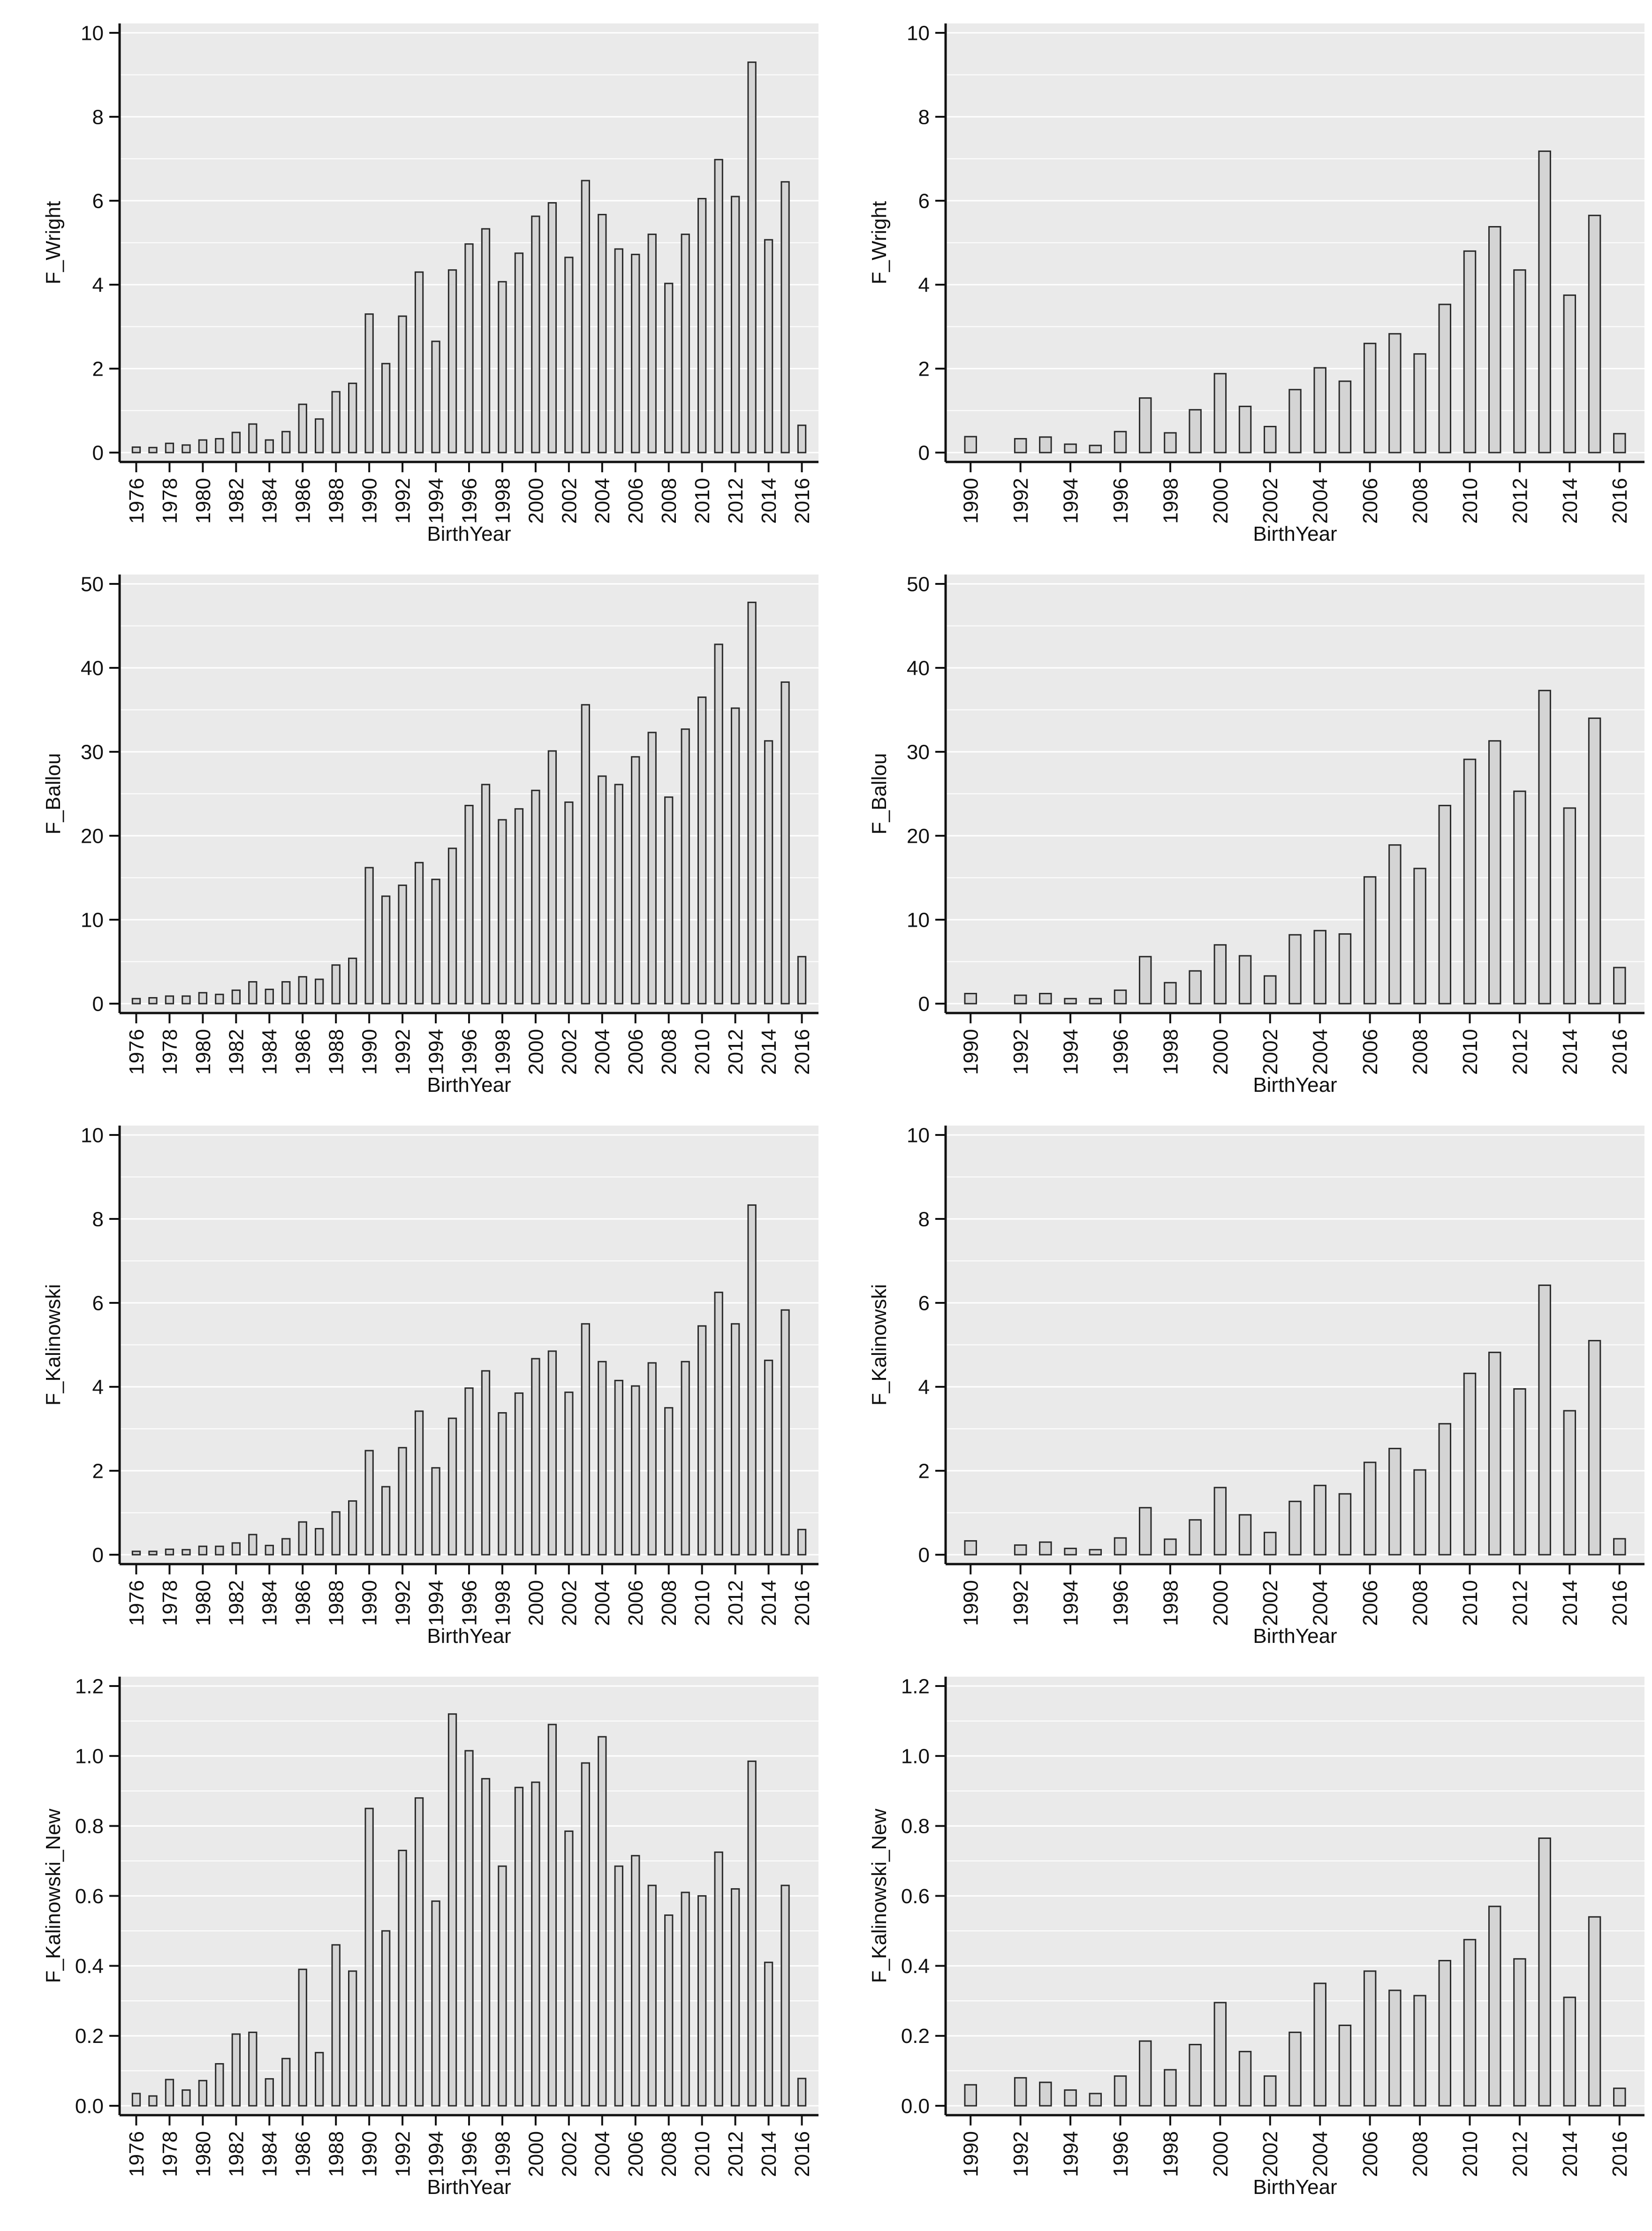  I want to click on bar-1984, so click(269, 1550).